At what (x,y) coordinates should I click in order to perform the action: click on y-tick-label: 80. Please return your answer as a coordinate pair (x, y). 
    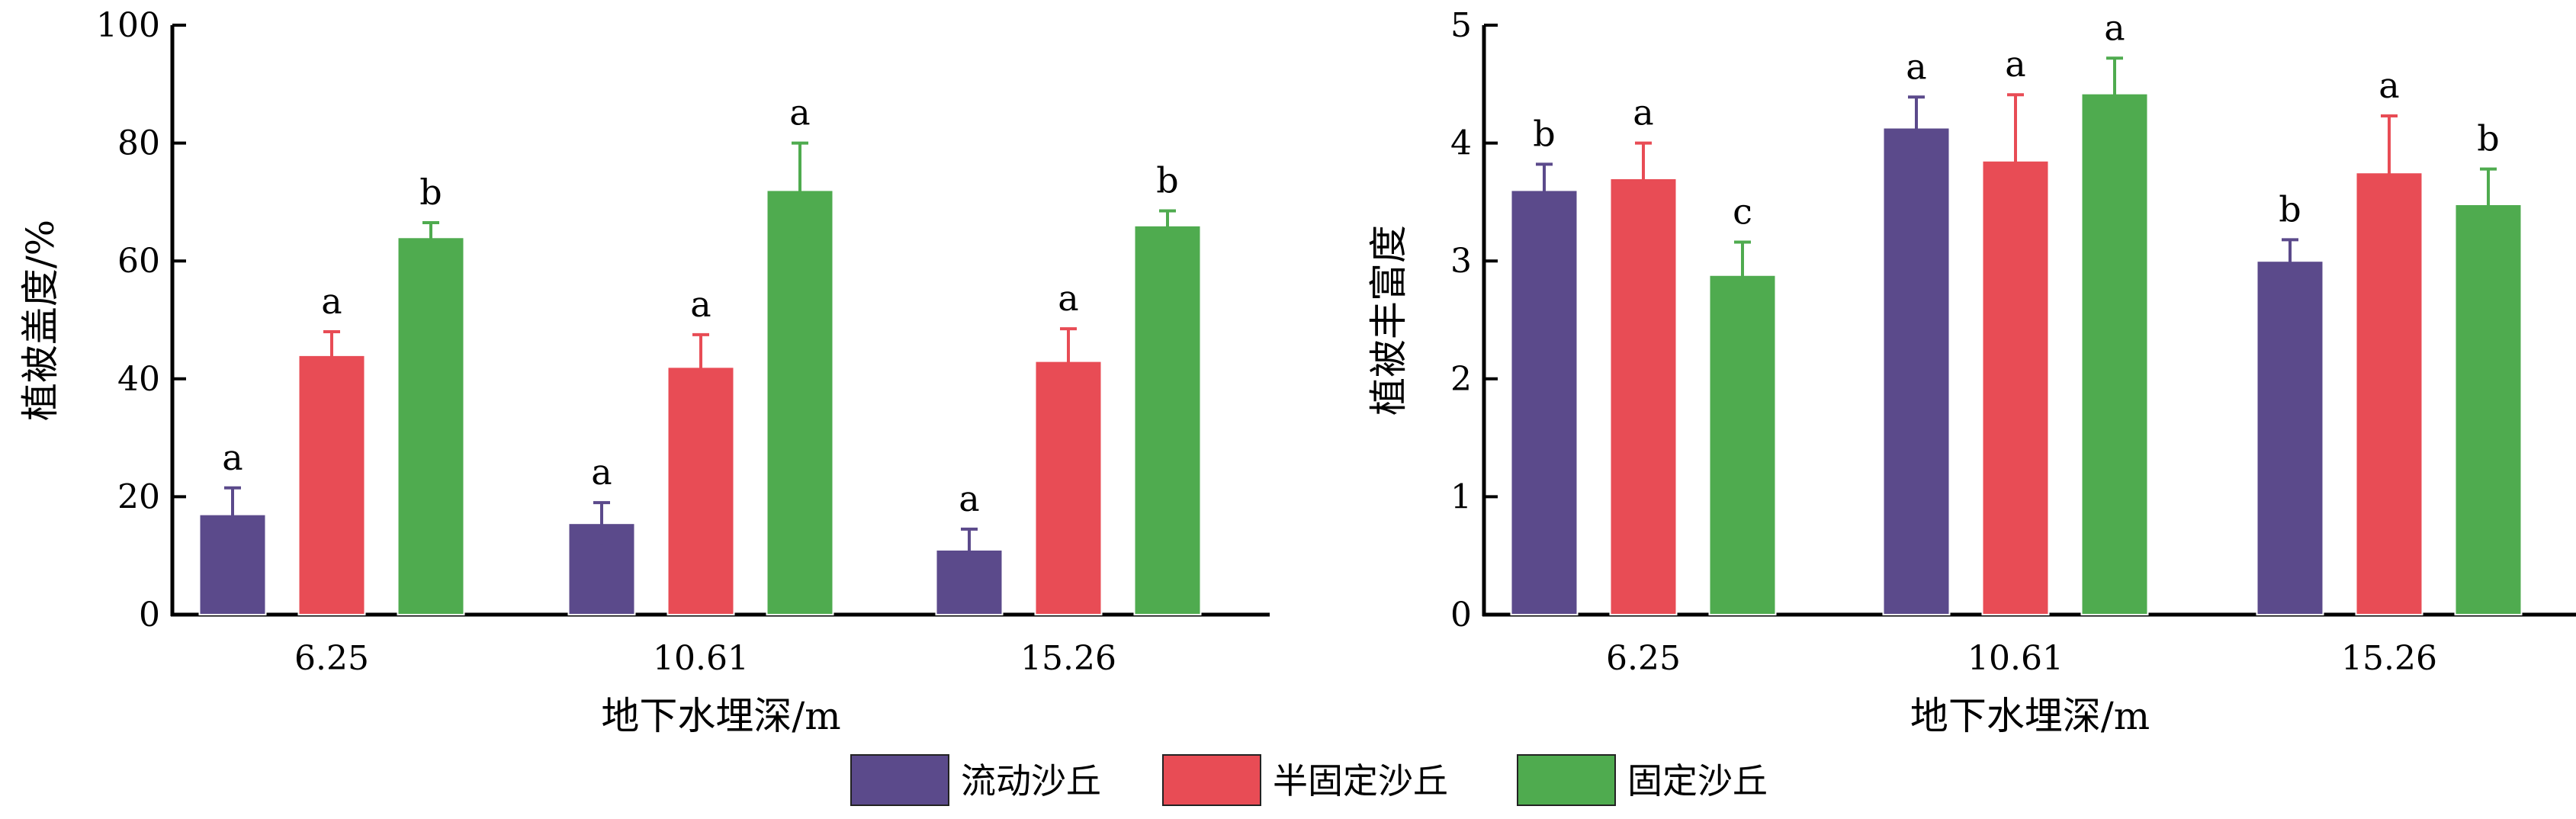
    Looking at the image, I should click on (138, 143).